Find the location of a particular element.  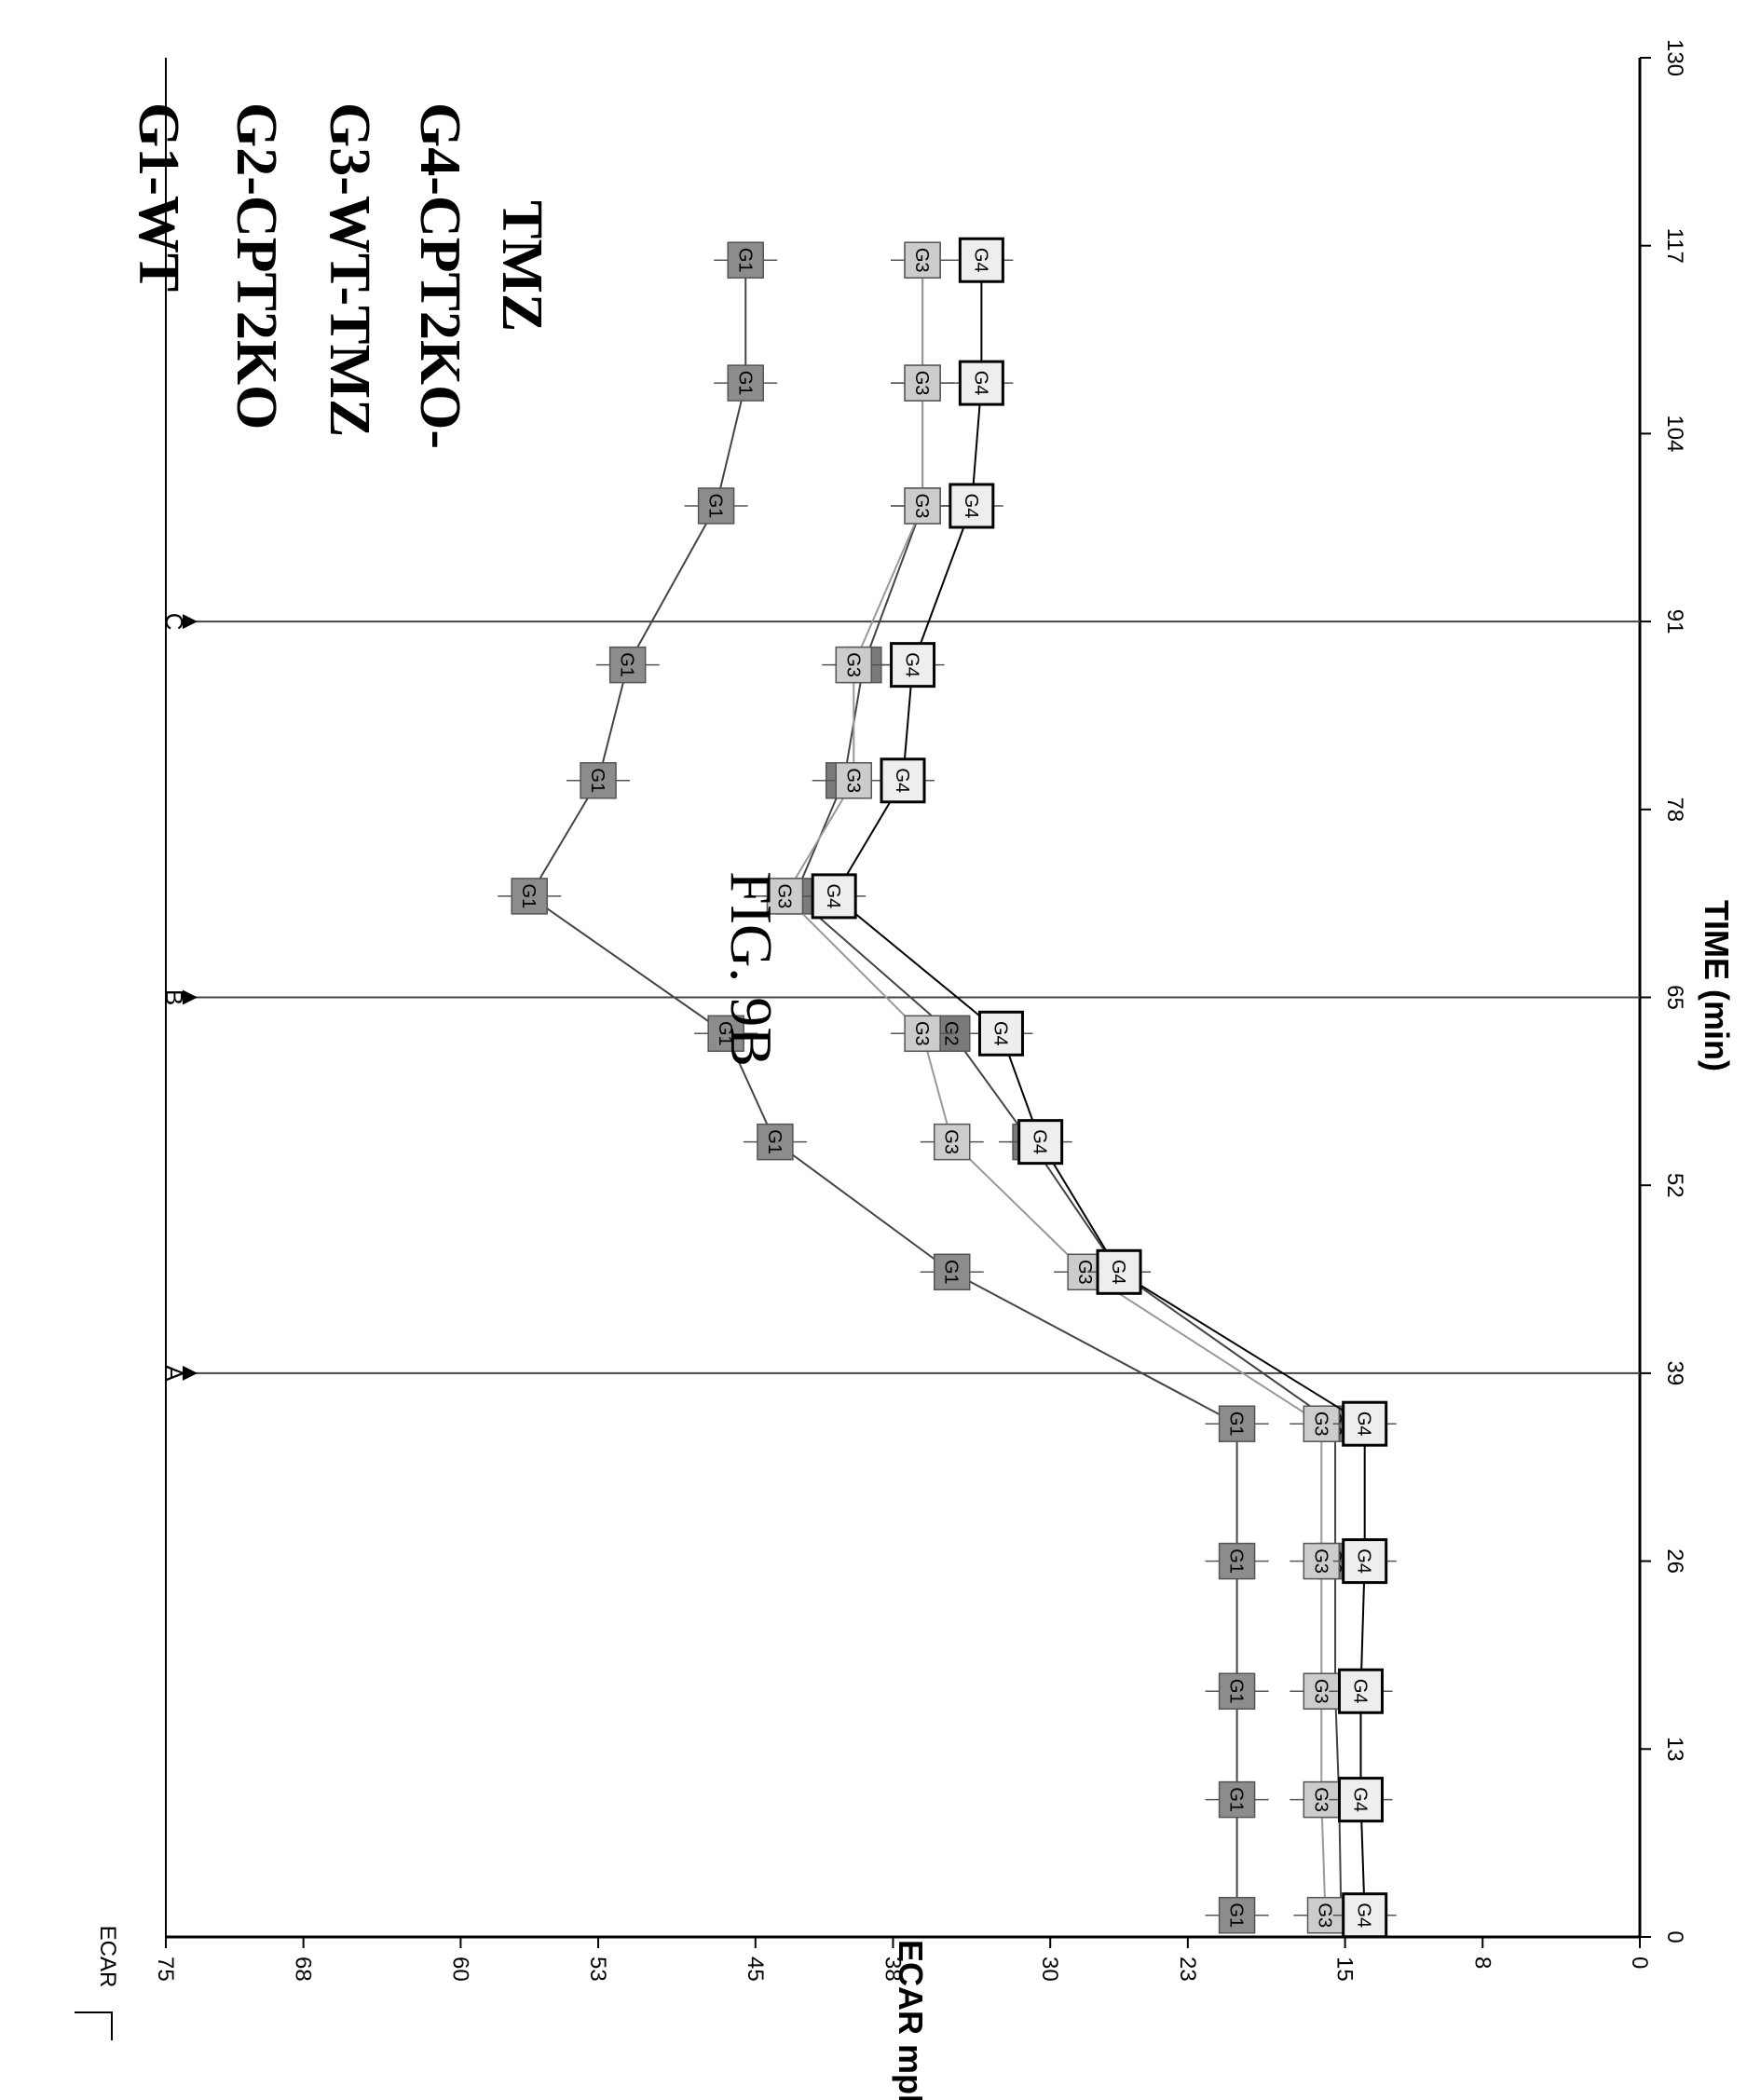

x-tick-label: 104 is located at coordinates (1674, 433).